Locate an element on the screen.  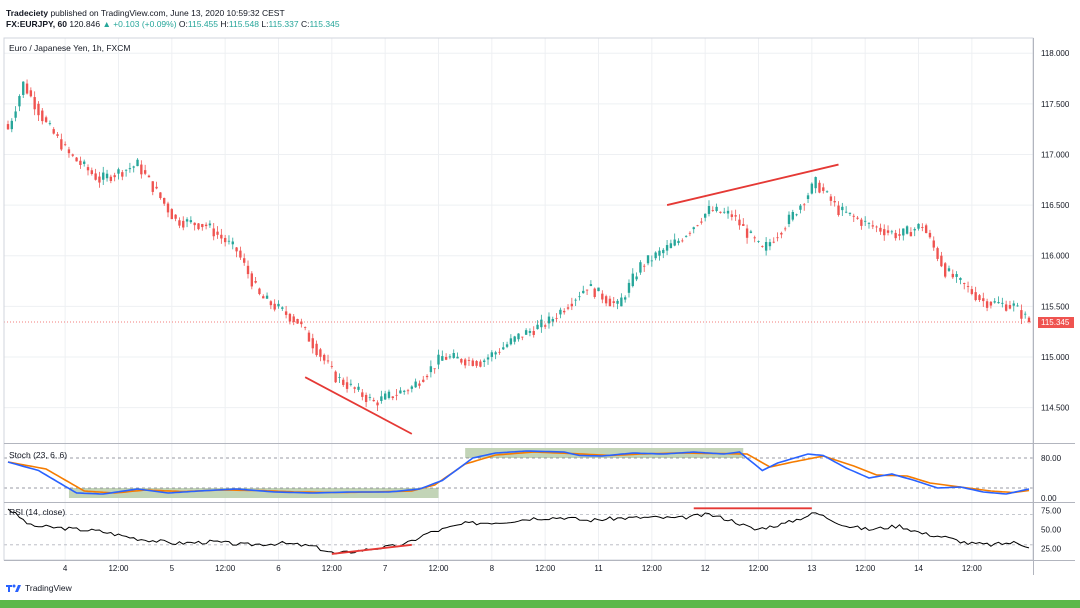
open-value: 115.455 is located at coordinates (203, 24).